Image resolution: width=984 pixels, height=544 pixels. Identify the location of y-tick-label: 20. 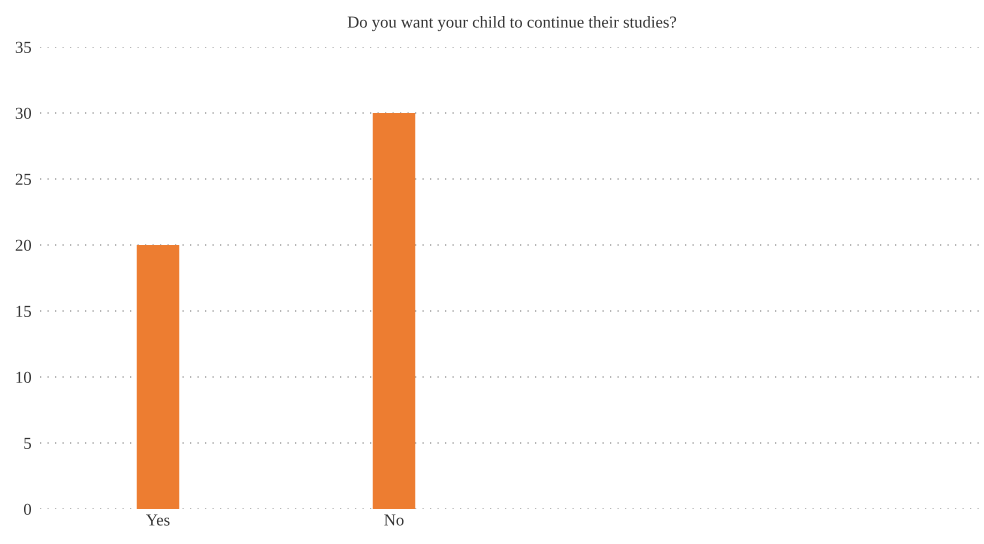
(24, 245).